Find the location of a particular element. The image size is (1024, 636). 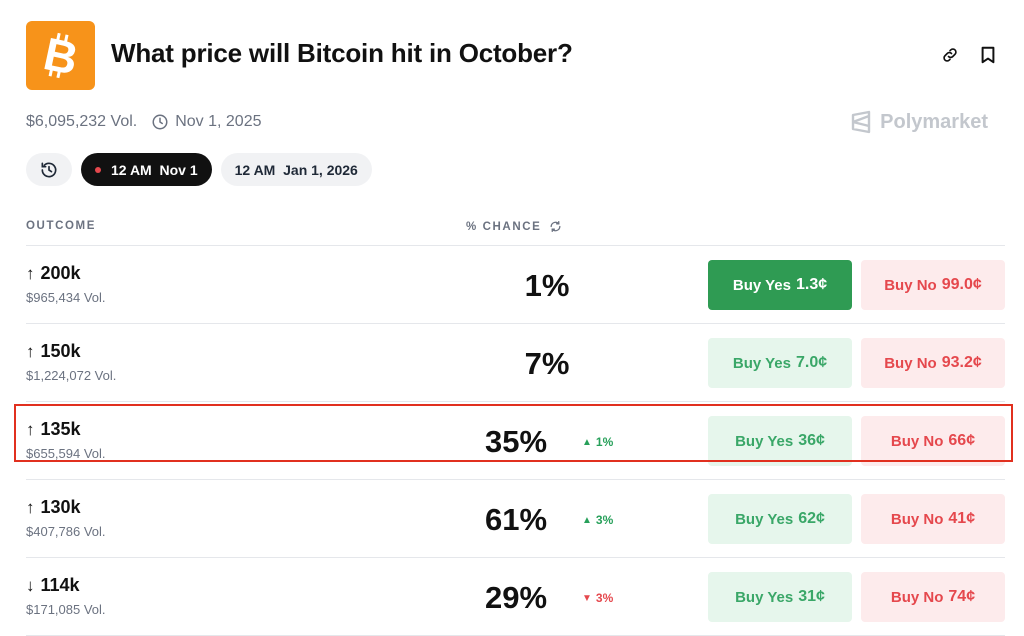

outcome-name: ↑ 130k is located at coordinates (53, 507).